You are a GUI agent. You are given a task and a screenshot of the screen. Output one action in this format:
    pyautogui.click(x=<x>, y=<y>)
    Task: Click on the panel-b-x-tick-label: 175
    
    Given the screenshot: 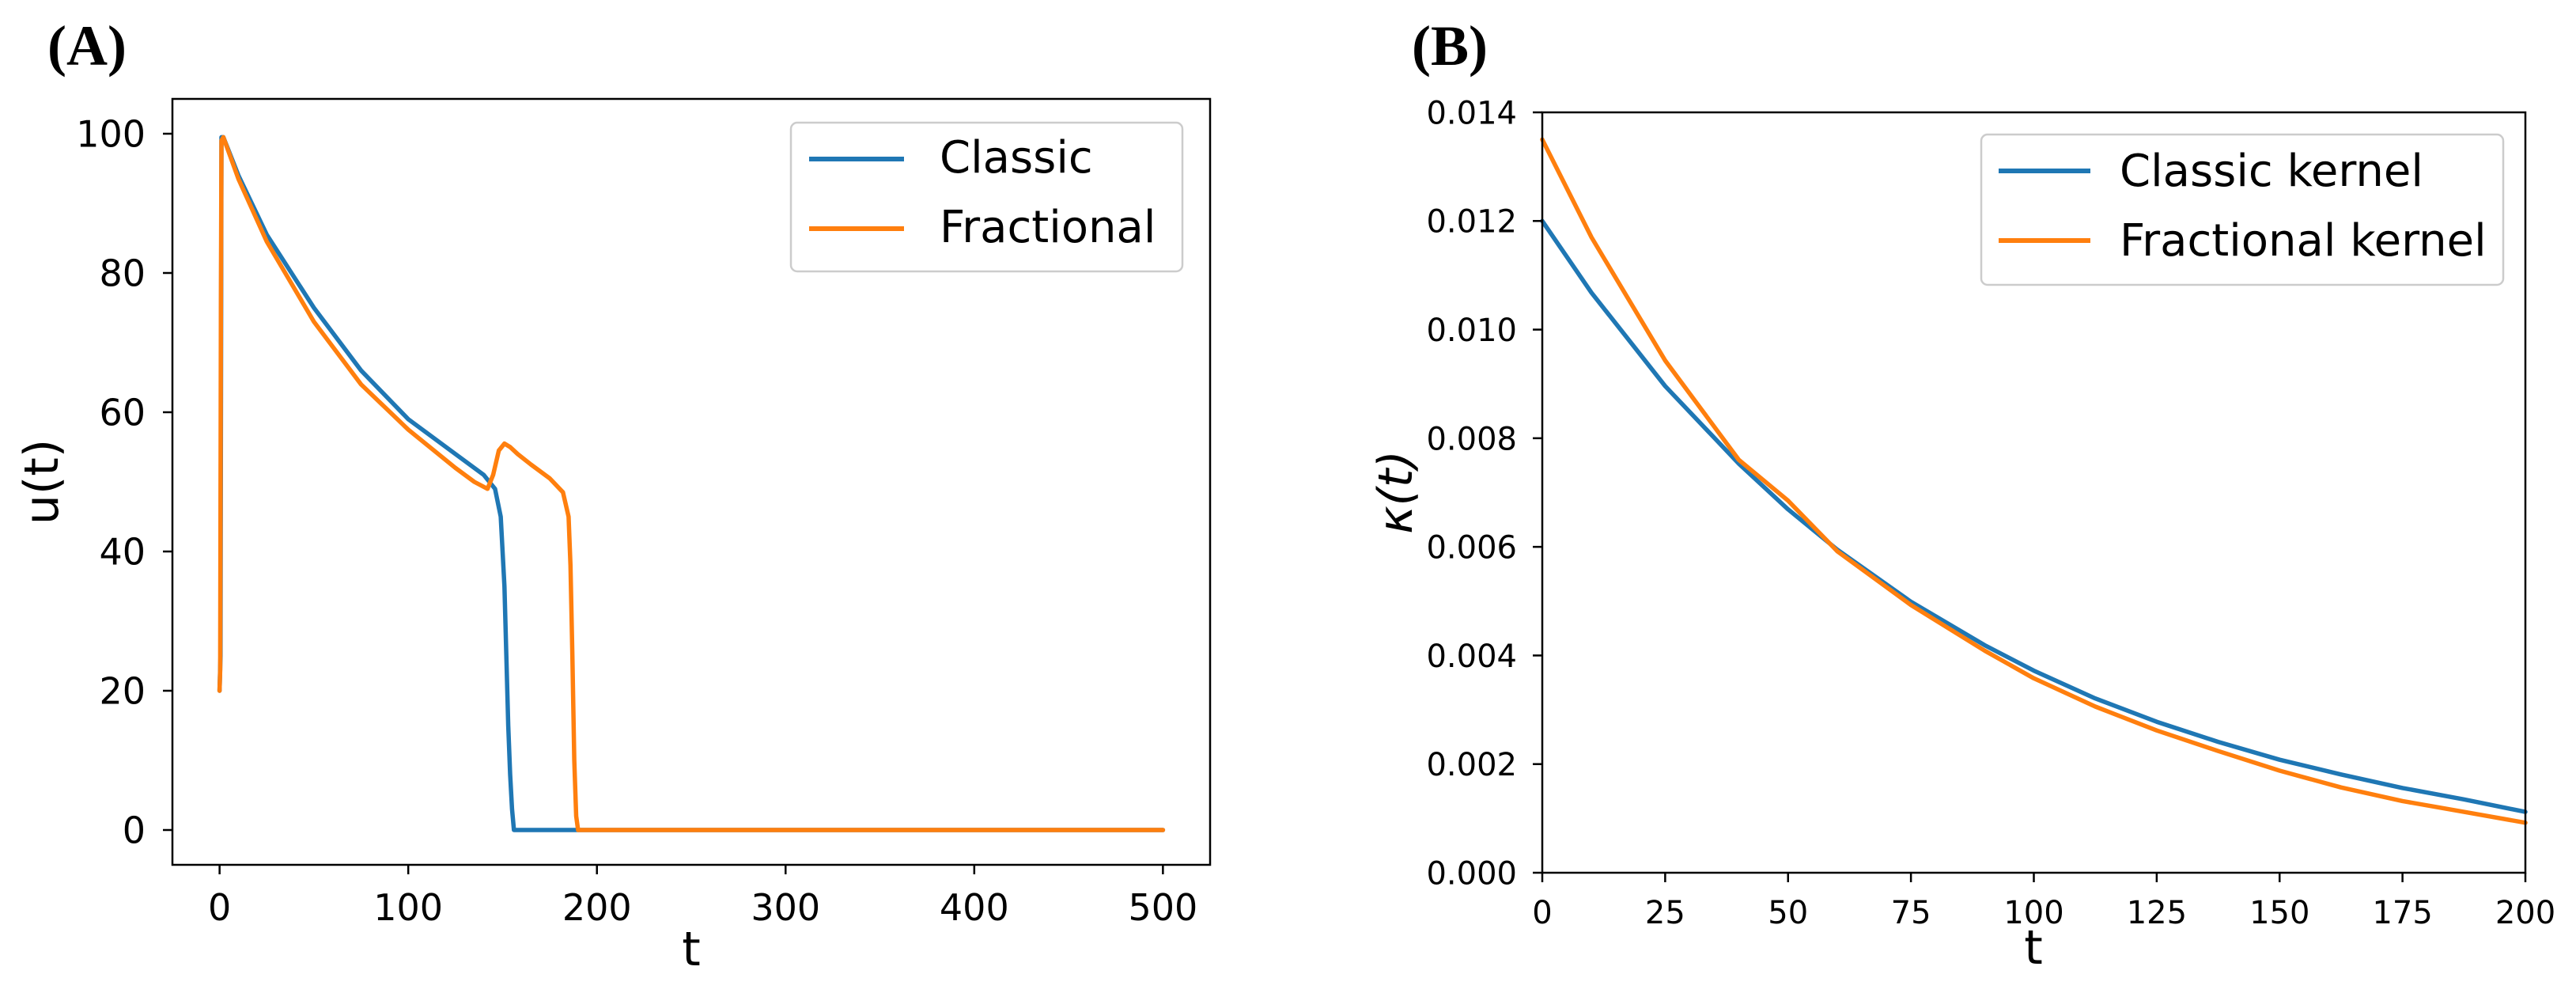 What is the action you would take?
    pyautogui.click(x=2402, y=913)
    